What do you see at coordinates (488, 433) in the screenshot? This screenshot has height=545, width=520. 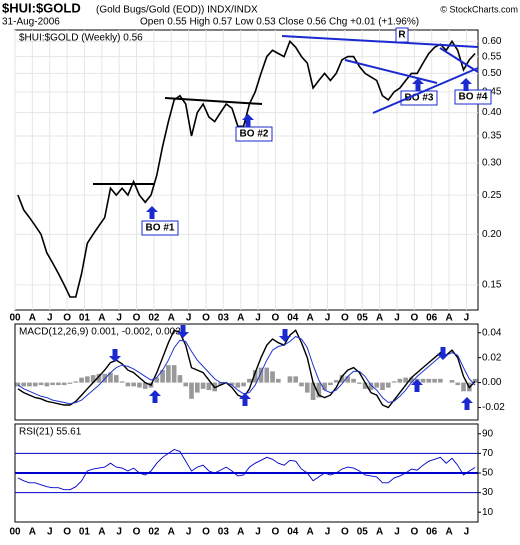 I see `y-tick-label: 90` at bounding box center [488, 433].